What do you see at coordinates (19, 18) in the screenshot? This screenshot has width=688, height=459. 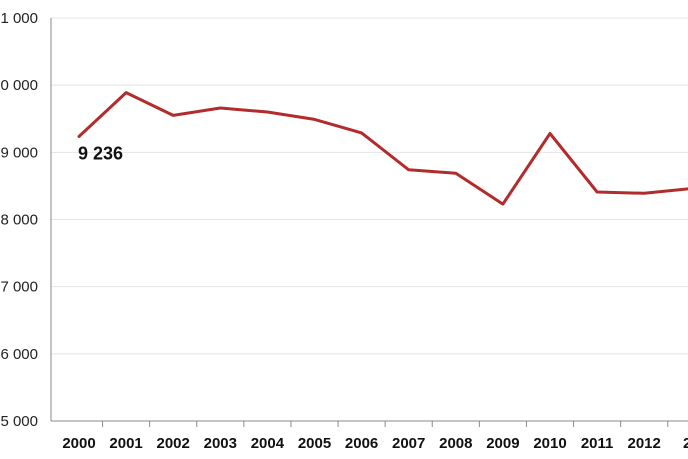 I see `y-tick-label: 1 000` at bounding box center [19, 18].